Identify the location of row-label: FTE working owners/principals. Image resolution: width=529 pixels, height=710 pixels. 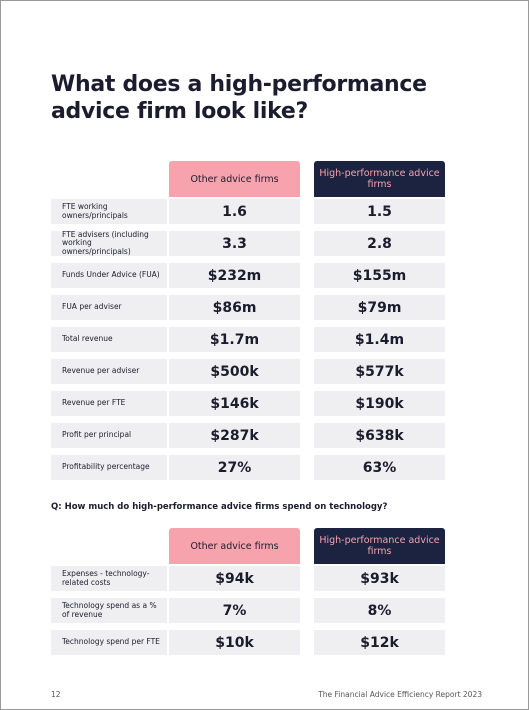
(109, 211).